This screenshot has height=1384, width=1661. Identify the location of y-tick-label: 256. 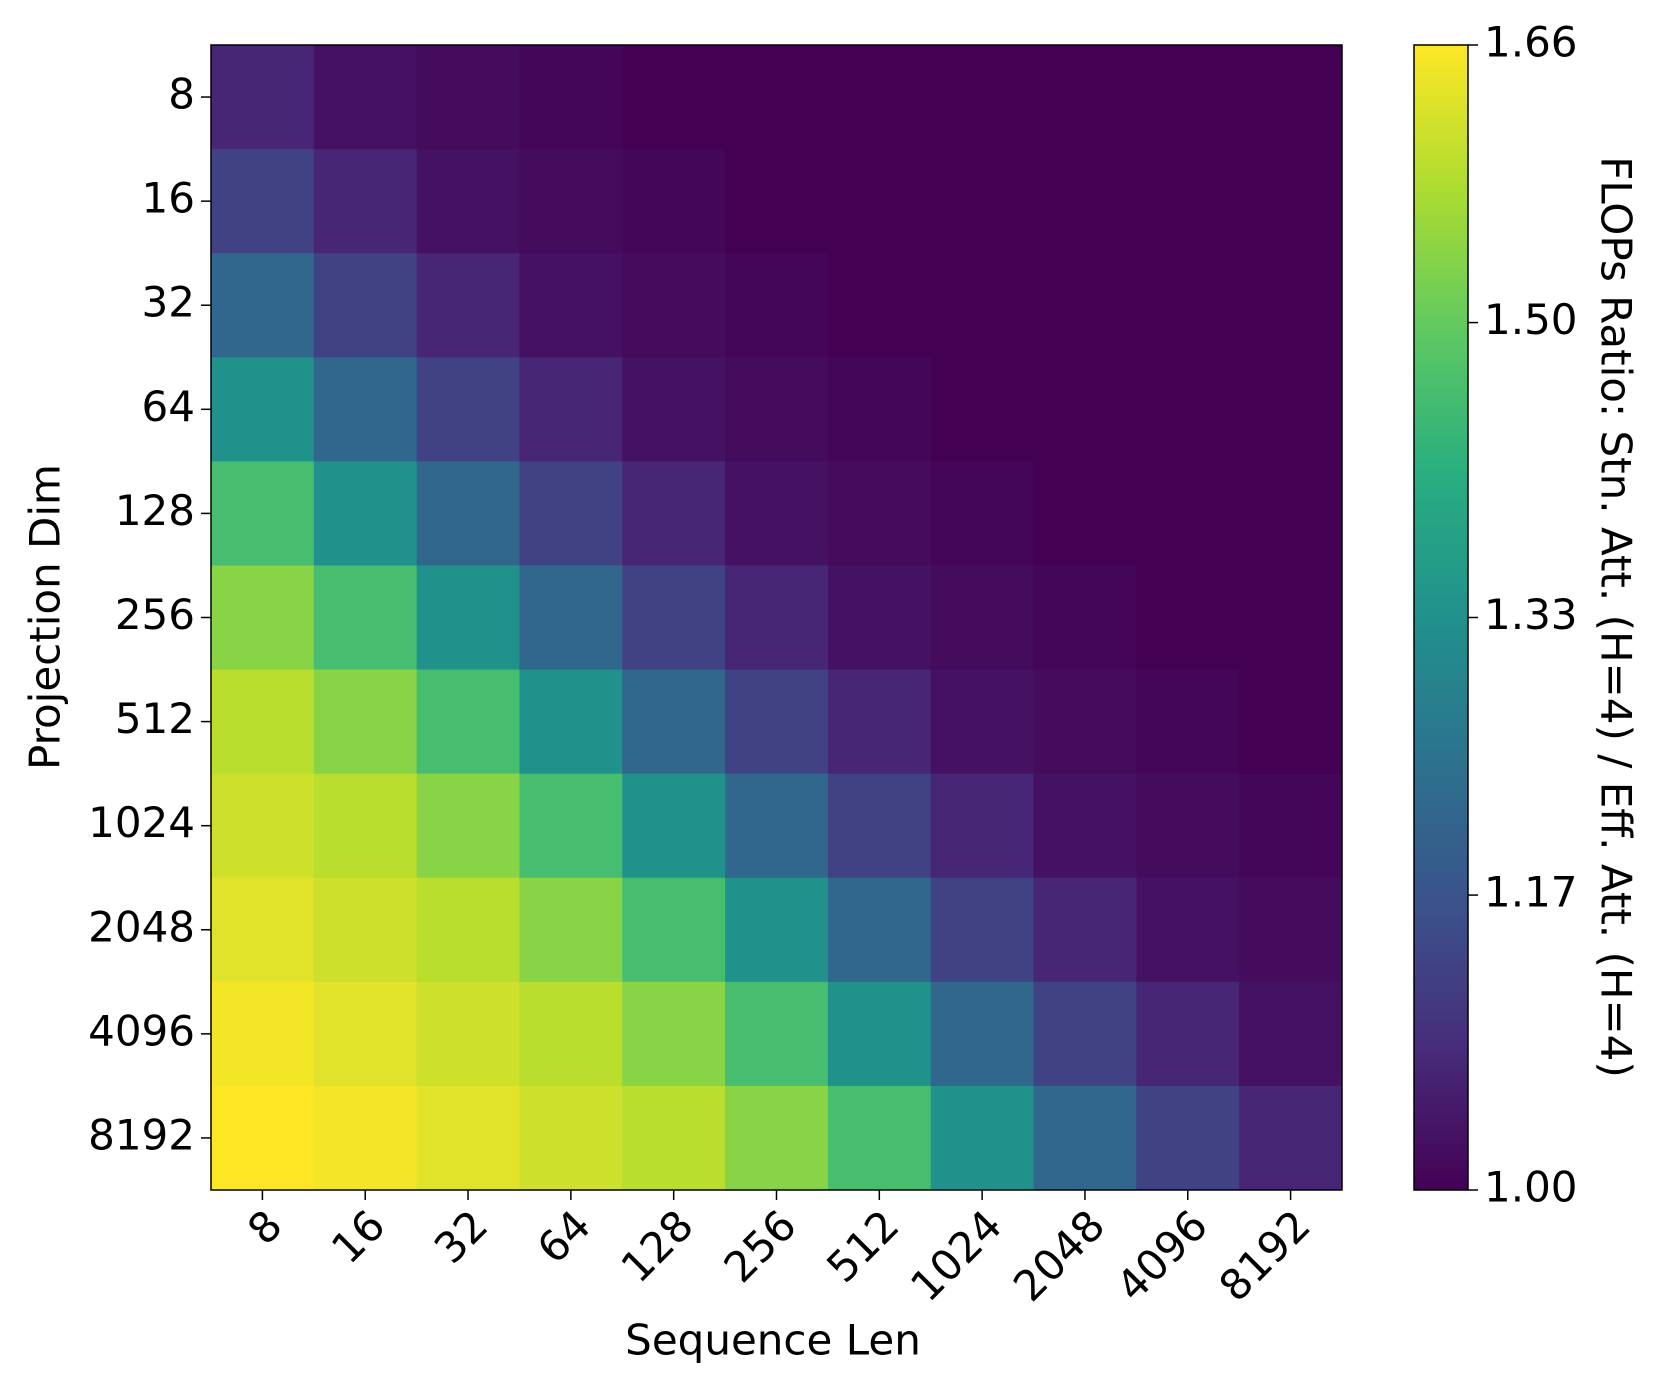
(155, 614).